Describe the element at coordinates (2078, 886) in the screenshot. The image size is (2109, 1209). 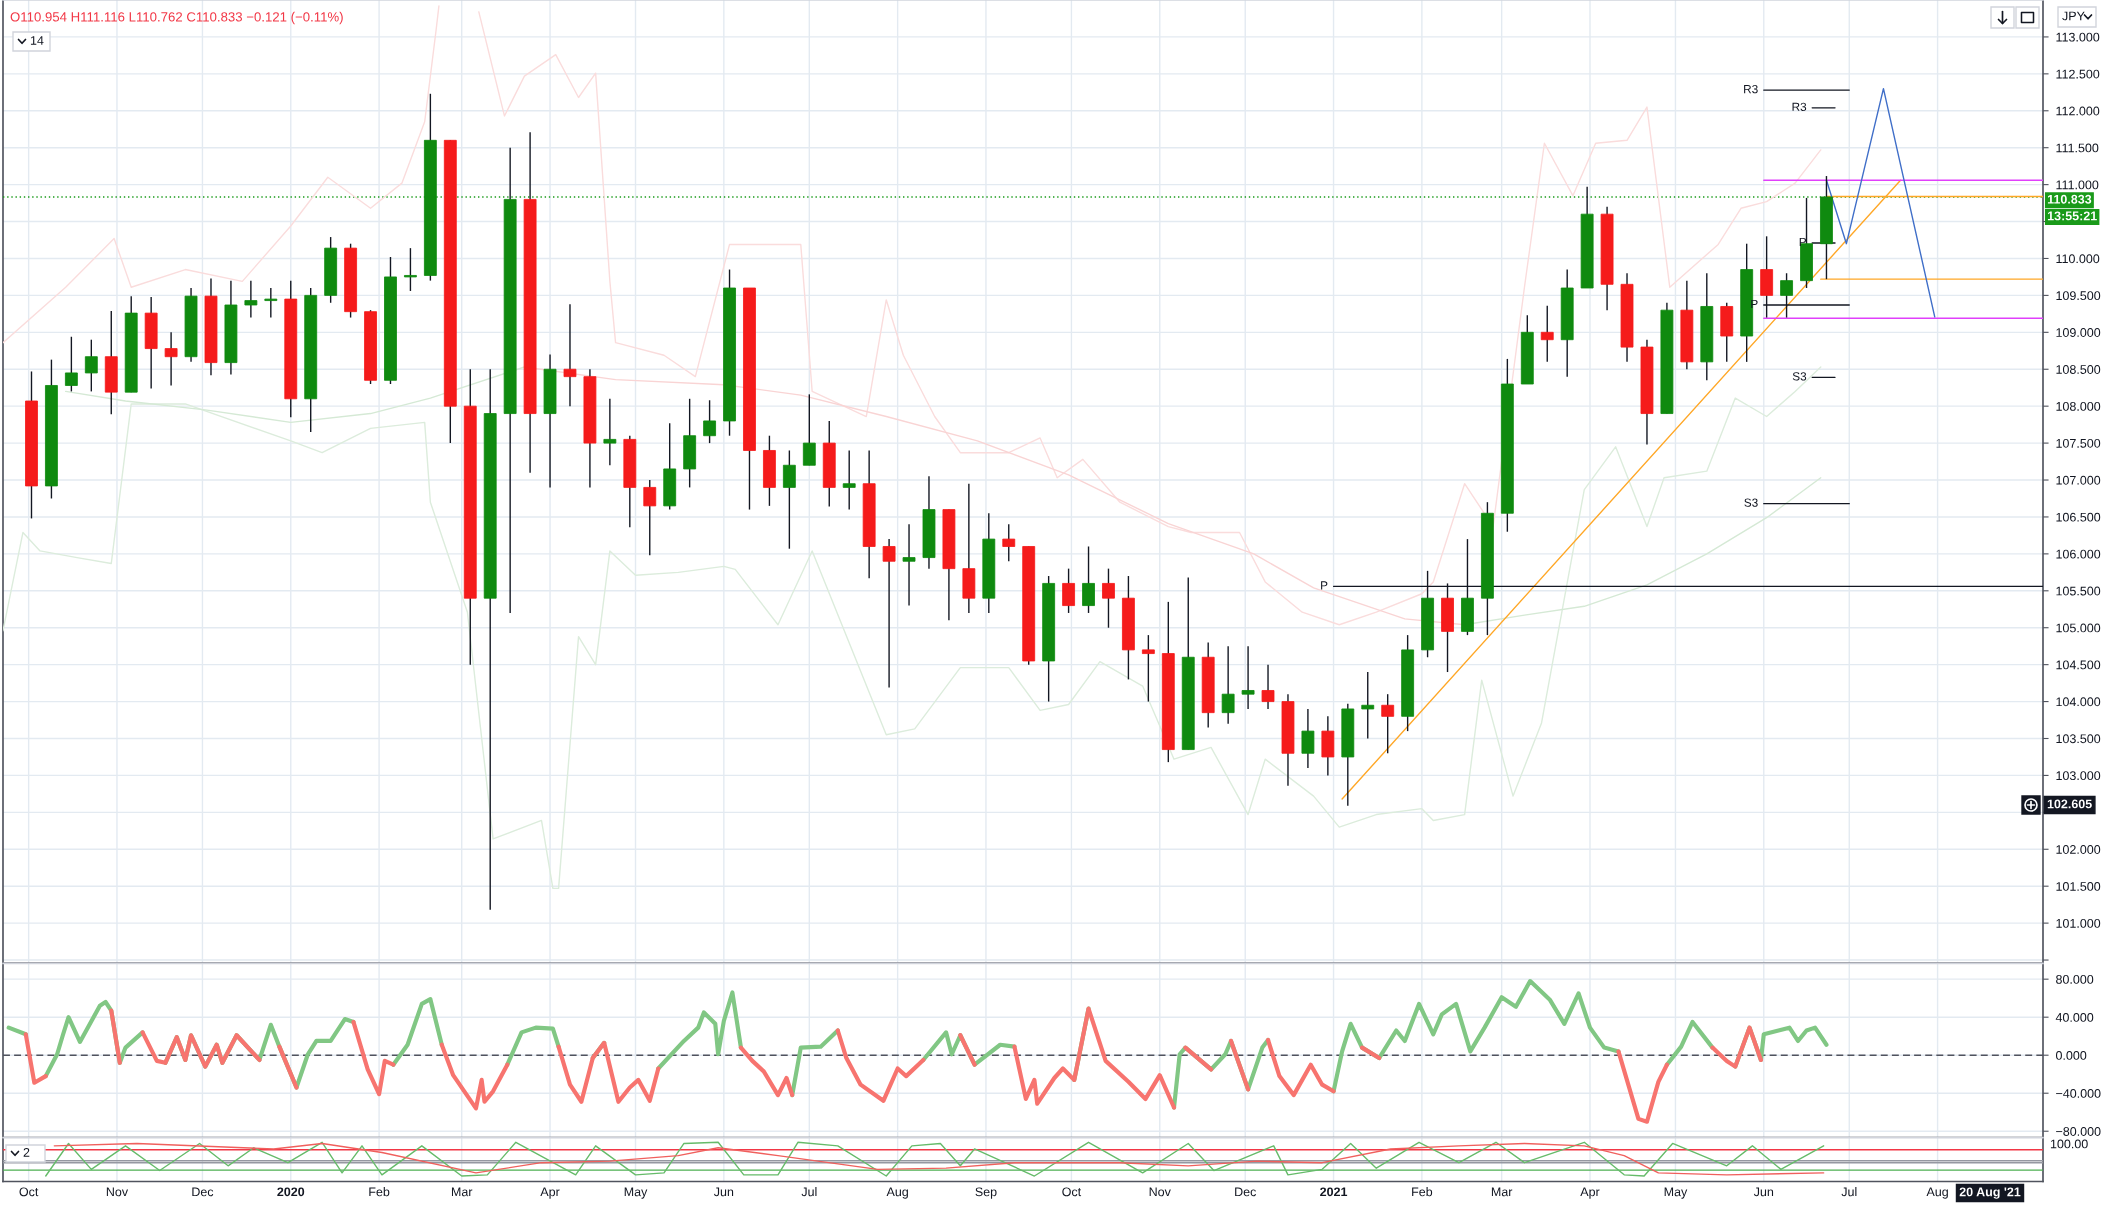
I see `y-tick-label: 101.500` at that location.